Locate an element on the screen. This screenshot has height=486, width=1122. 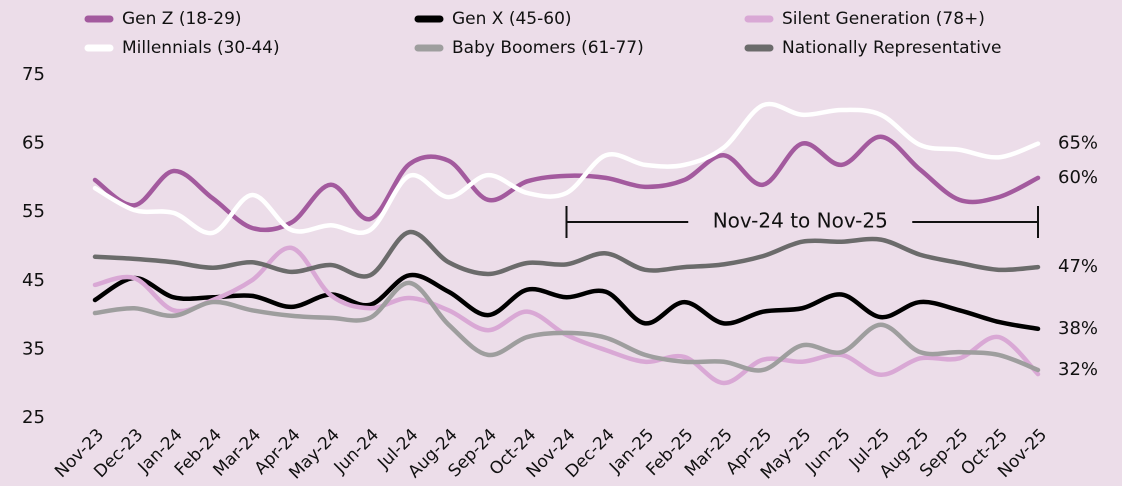
y-tick-label: 35 is located at coordinates (33, 348).